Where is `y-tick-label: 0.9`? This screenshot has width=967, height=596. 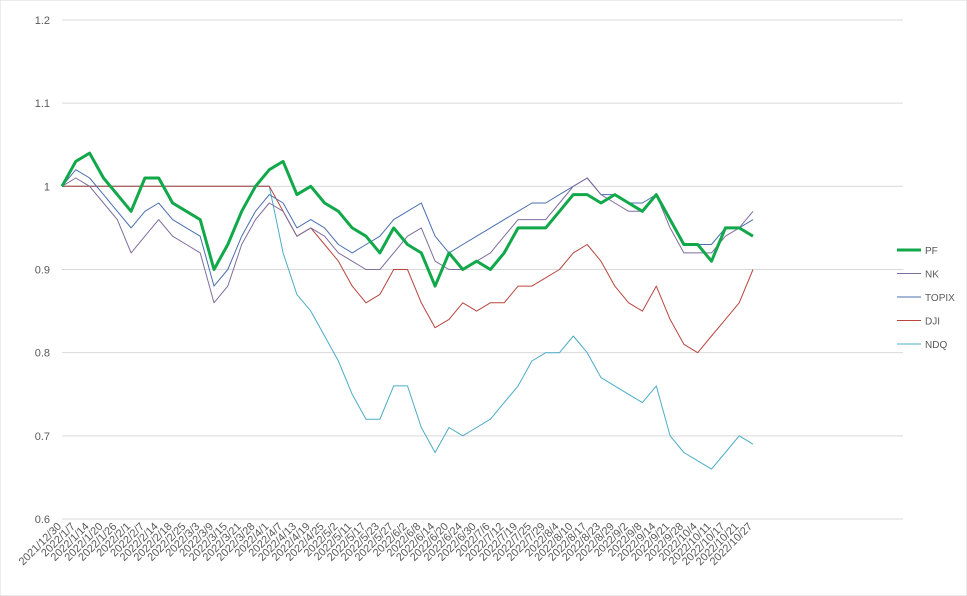 y-tick-label: 0.9 is located at coordinates (42, 271).